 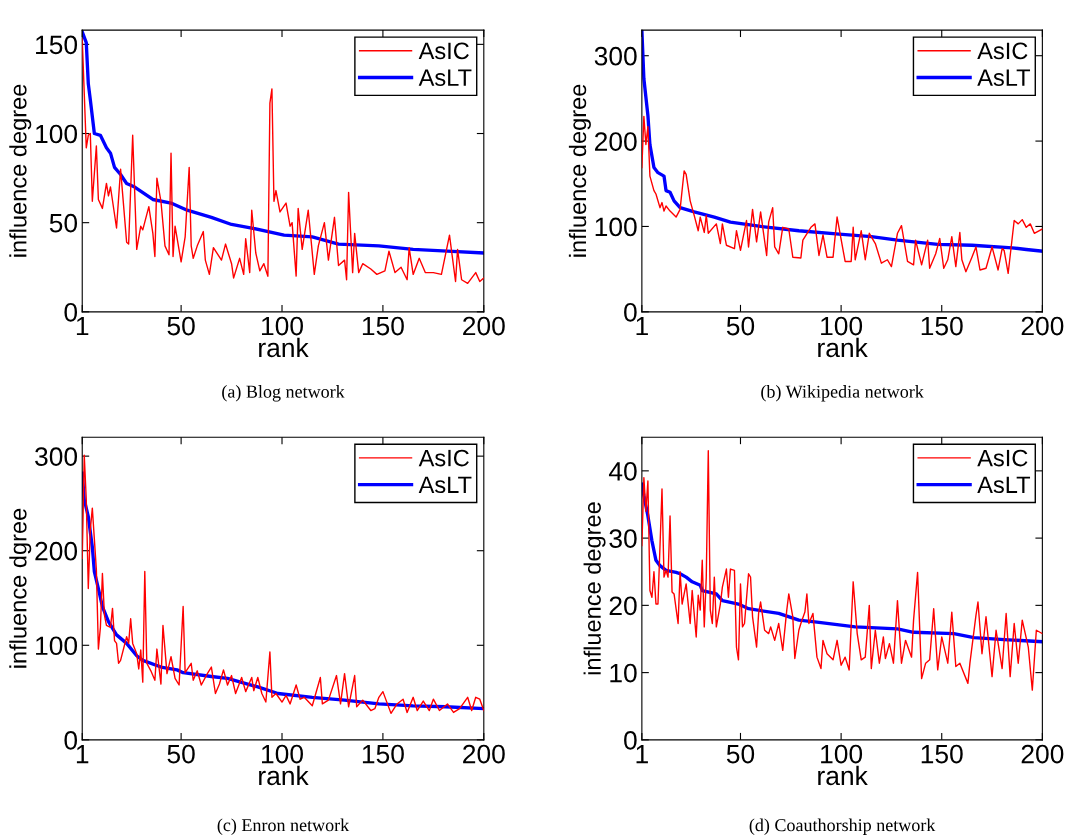 I want to click on text: (b) Wikipedia network, so click(x=842, y=393).